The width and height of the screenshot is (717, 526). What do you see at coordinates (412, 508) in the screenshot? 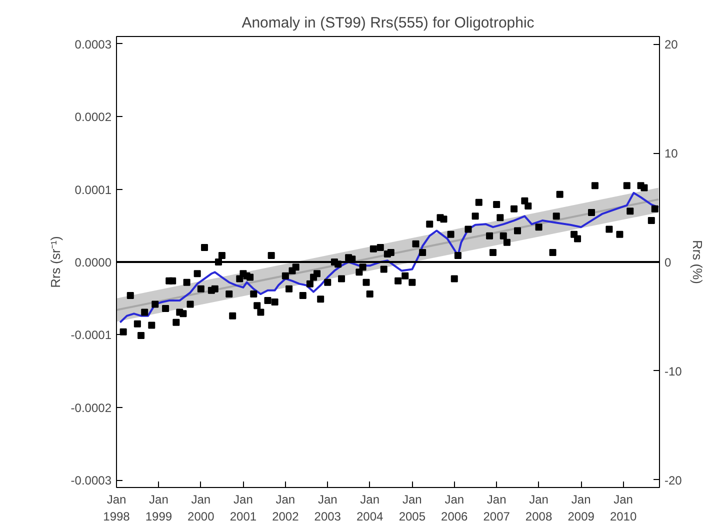
I see `x-tick-label: Jan 2005` at bounding box center [412, 508].